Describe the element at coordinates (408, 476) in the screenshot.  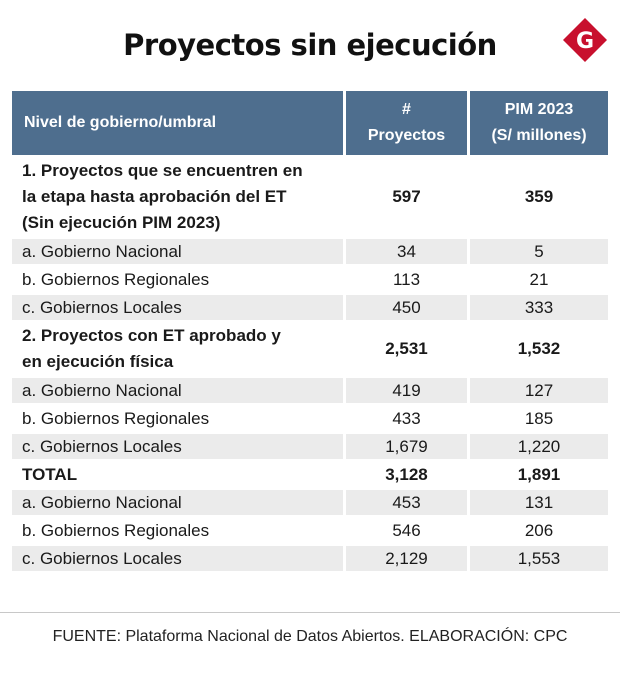
I see `proyectos-cell: 3,128` at that location.